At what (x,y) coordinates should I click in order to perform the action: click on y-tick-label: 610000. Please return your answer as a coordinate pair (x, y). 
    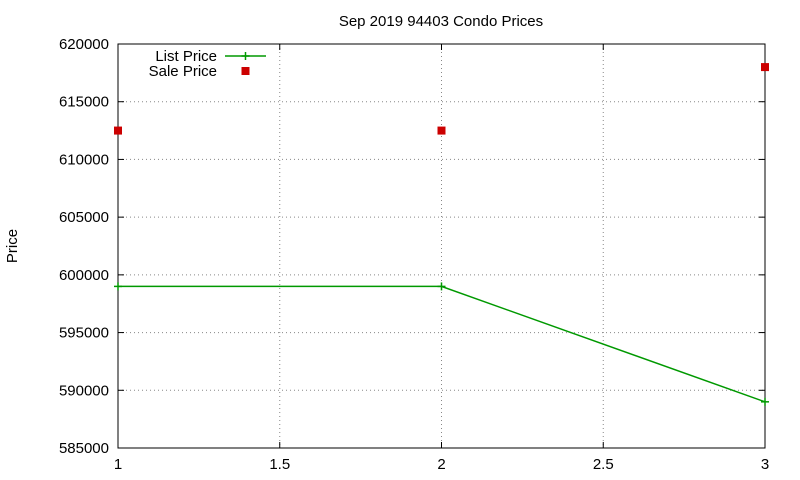
    Looking at the image, I should click on (84, 159).